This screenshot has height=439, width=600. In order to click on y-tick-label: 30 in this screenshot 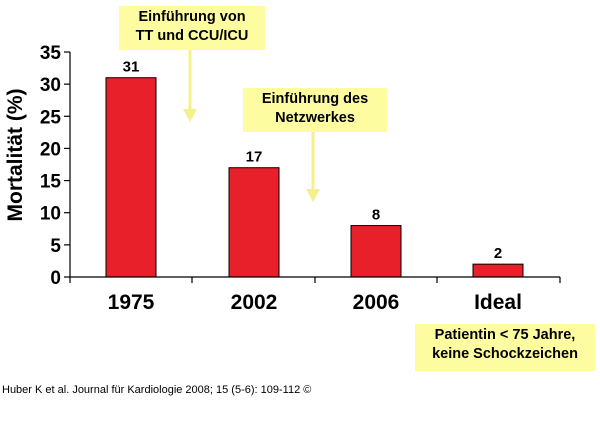, I will do `click(50, 85)`.